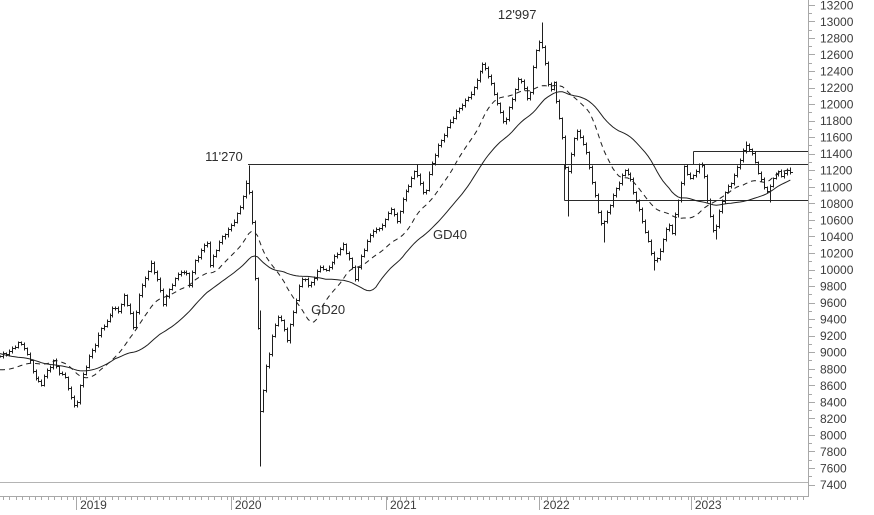  I want to click on y-axis-label: 8200, so click(833, 419).